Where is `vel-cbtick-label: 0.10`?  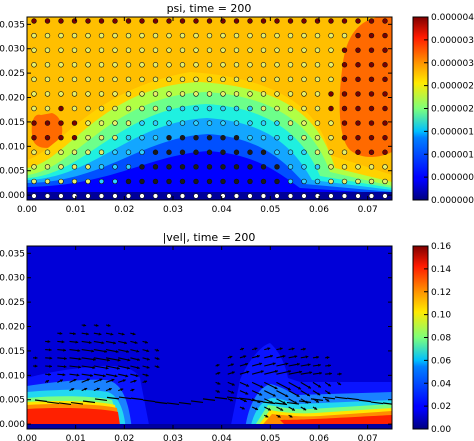
vel-cbtick-label: 0.10 is located at coordinates (441, 316).